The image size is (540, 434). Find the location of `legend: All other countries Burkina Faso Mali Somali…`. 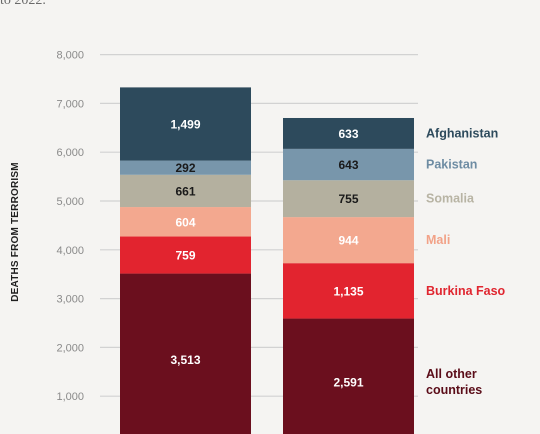

legend: All other countries Burkina Faso Mali Somali… is located at coordinates (466, 261).